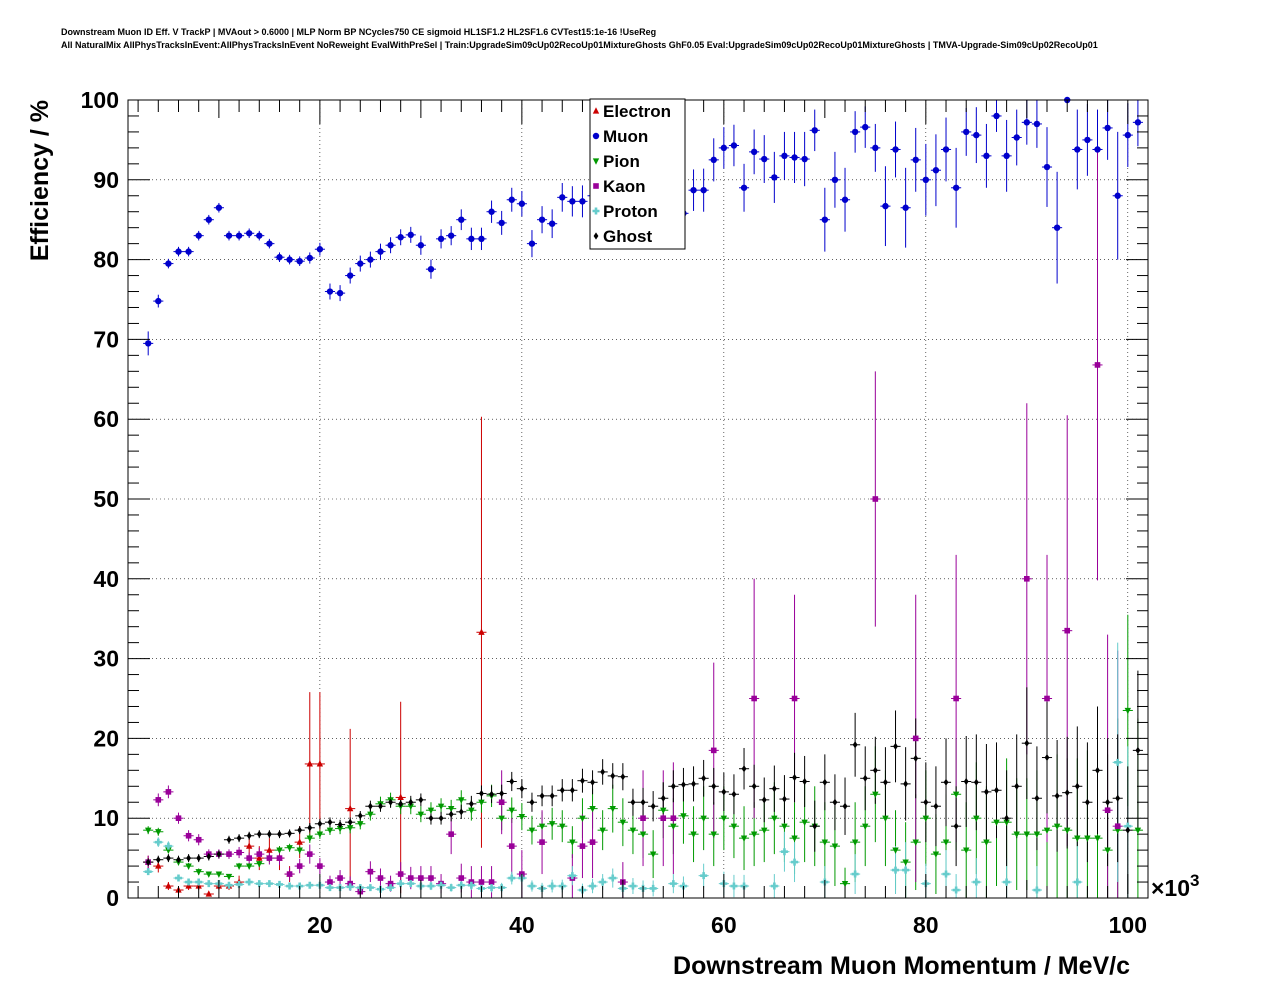 Image resolution: width=1276 pixels, height=996 pixels. What do you see at coordinates (1175, 886) in the screenshot?
I see `x-axis-multiplier: ×10³` at bounding box center [1175, 886].